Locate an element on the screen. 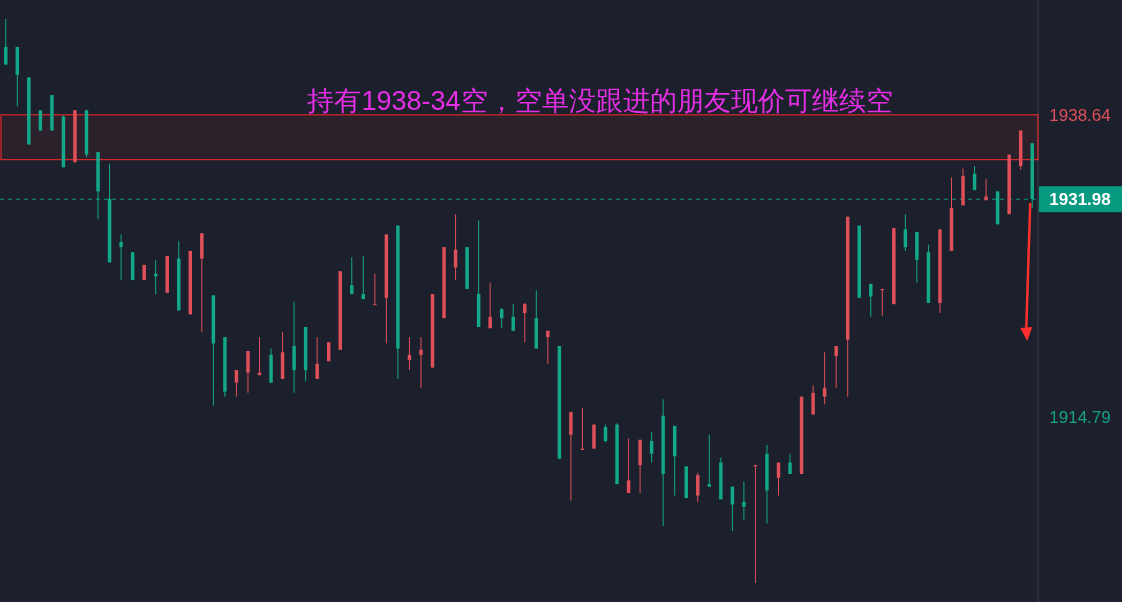  y-tick-label: 1914.79 is located at coordinates (1080, 418).